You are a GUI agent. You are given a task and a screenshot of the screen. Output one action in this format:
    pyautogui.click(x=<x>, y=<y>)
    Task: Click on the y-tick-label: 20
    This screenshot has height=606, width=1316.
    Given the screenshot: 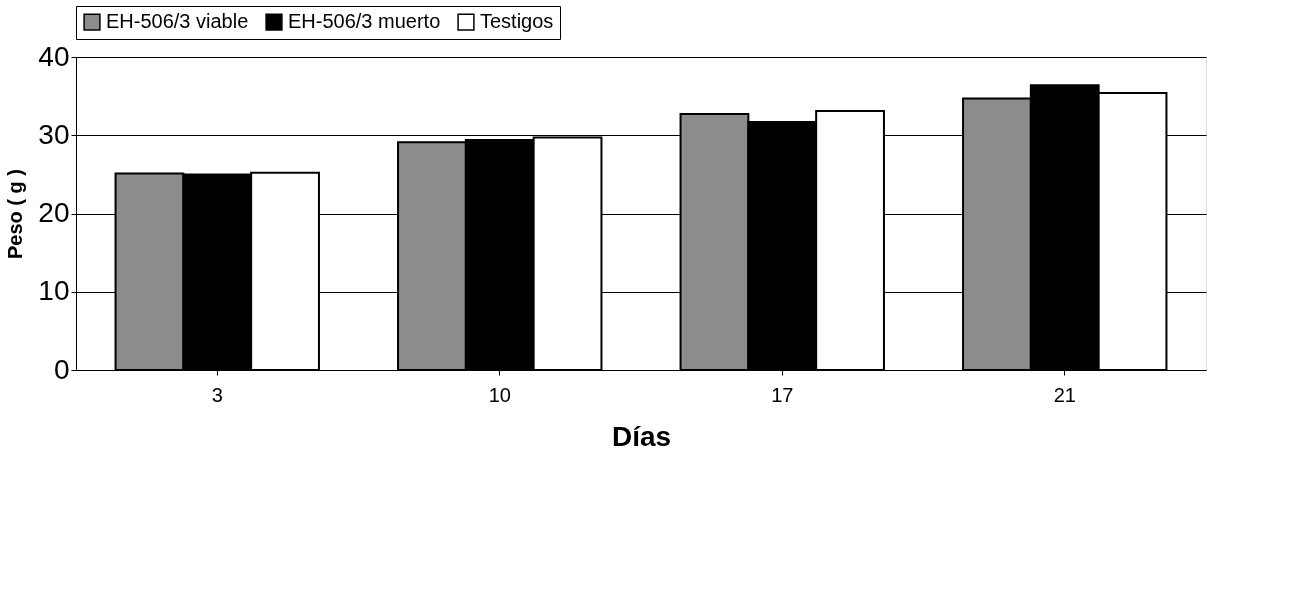 What is the action you would take?
    pyautogui.click(x=54, y=212)
    